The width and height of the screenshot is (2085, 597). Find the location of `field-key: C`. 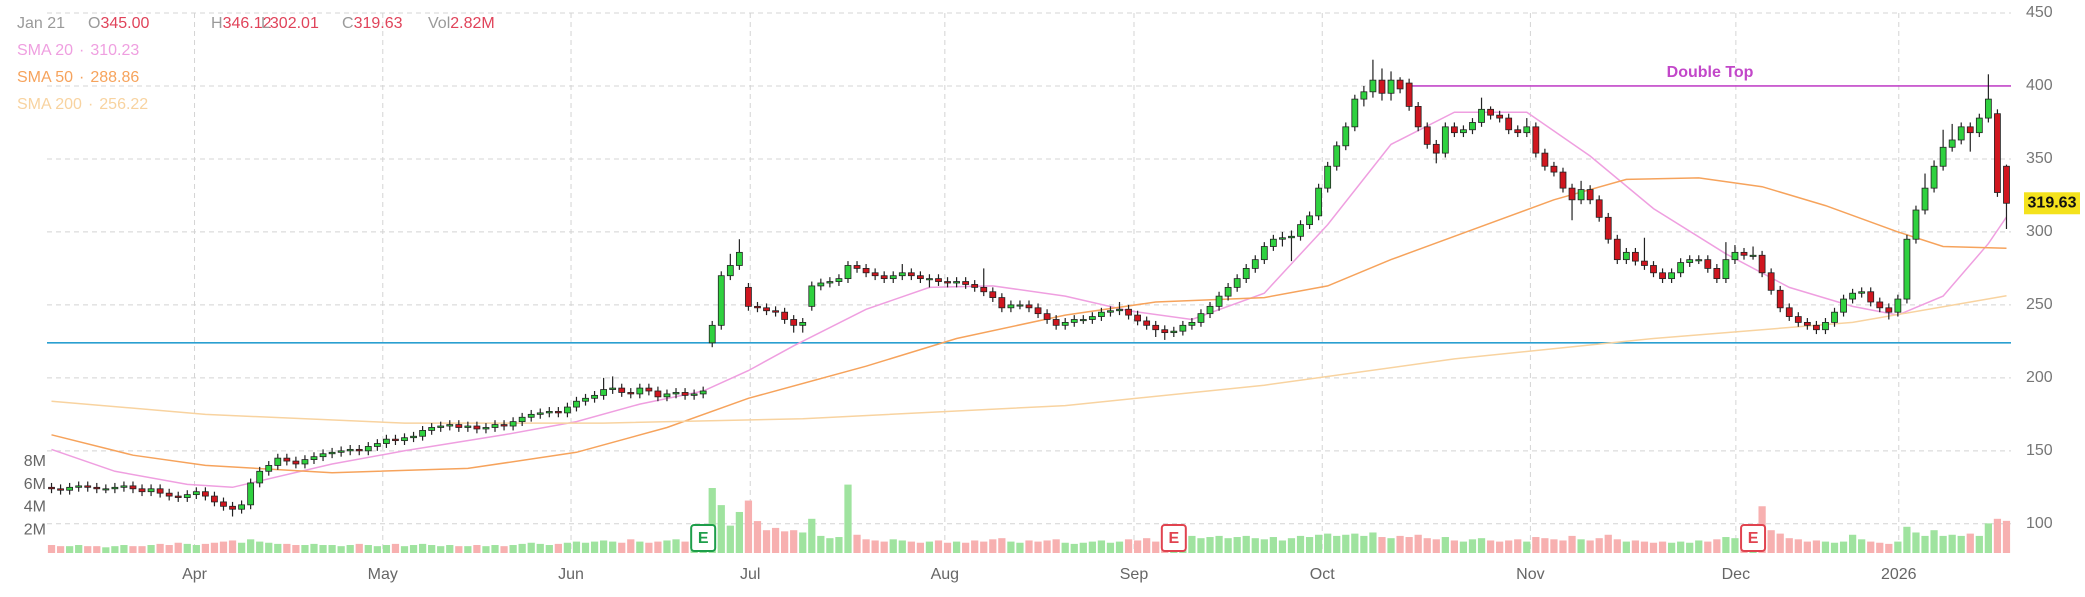

field-key: C is located at coordinates (348, 23).